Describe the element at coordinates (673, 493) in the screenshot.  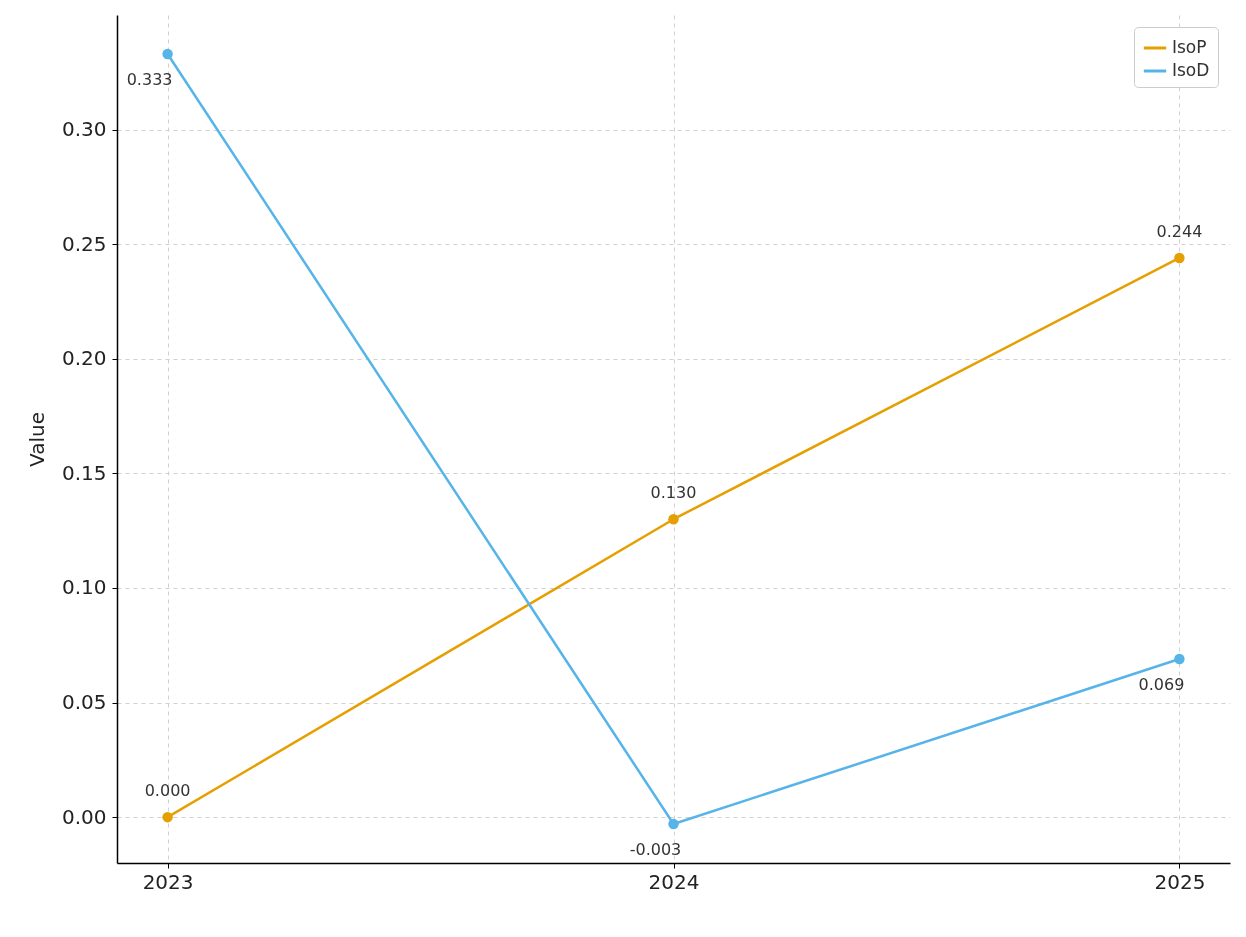
I see `data-label: 0.130` at that location.